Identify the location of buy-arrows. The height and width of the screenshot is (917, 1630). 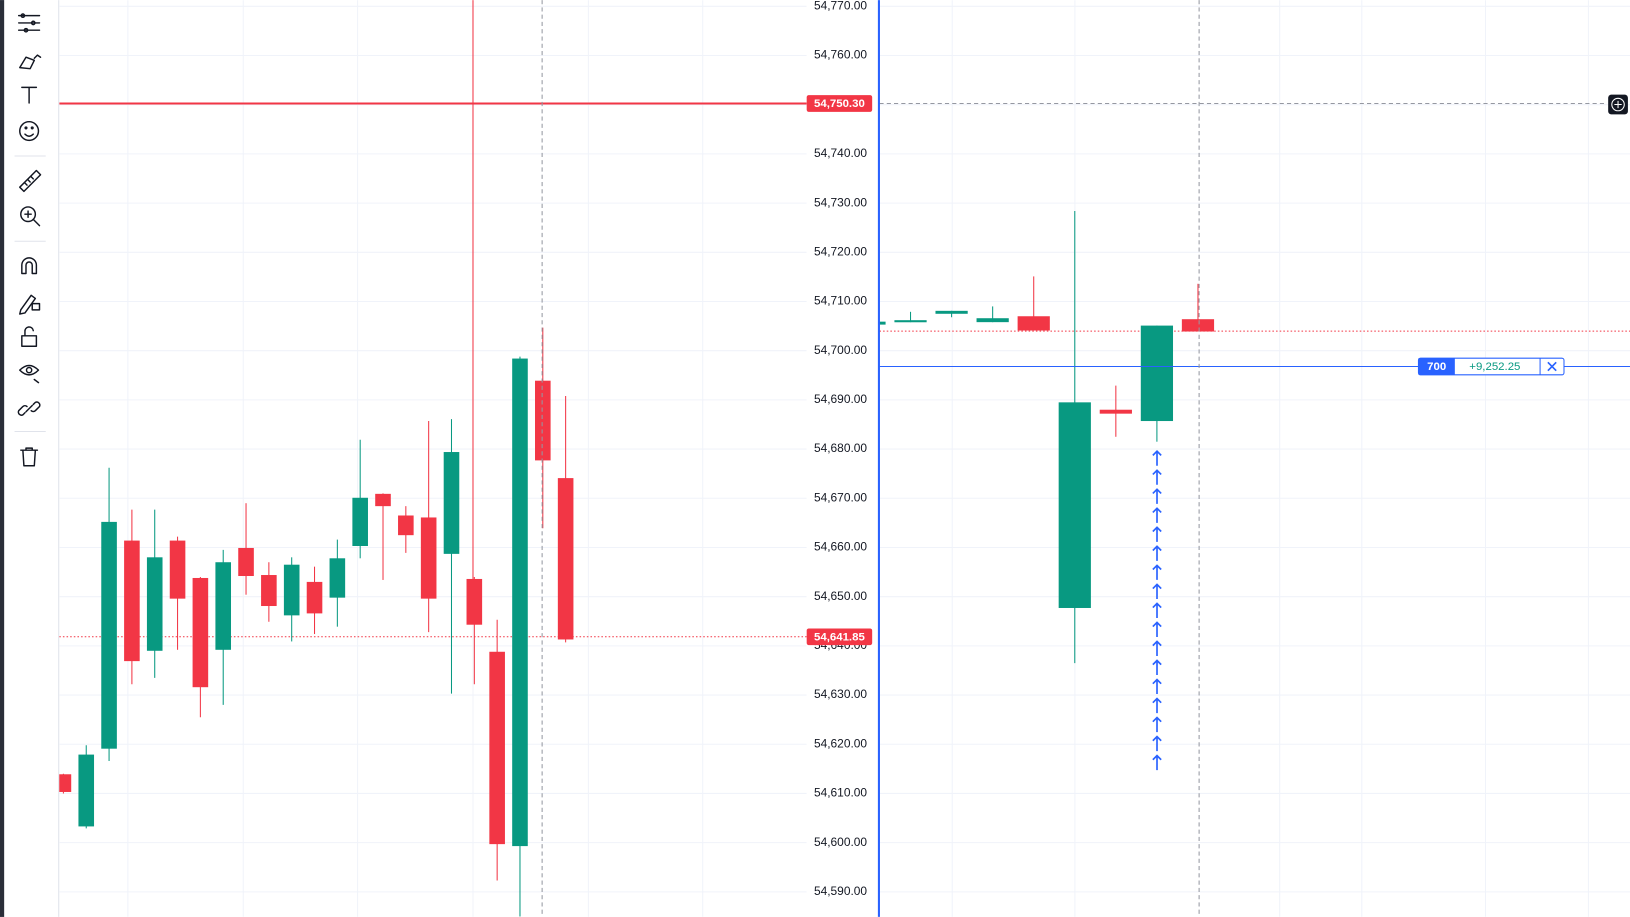
(1157, 610).